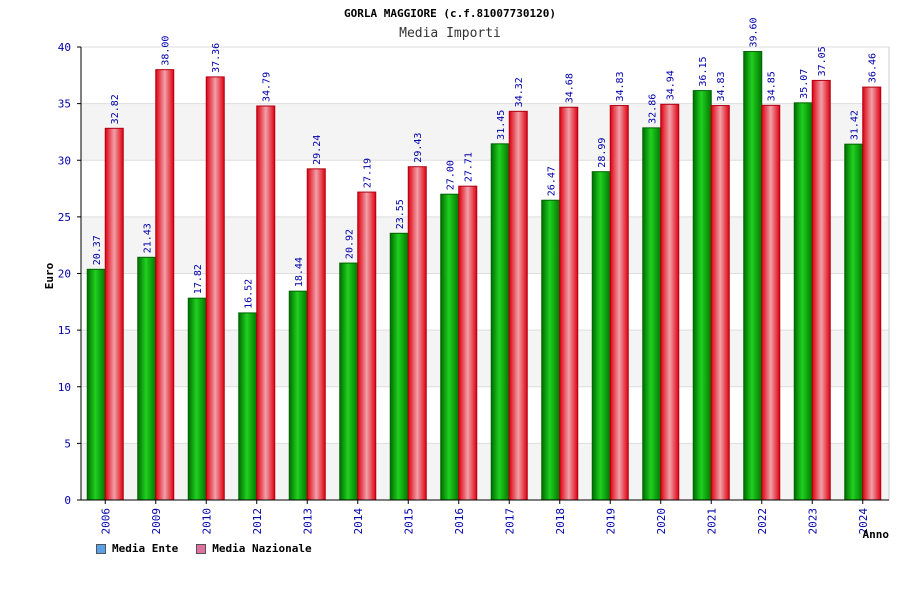  Describe the element at coordinates (519, 92) in the screenshot. I see `bar-value-label: 34.32` at that location.